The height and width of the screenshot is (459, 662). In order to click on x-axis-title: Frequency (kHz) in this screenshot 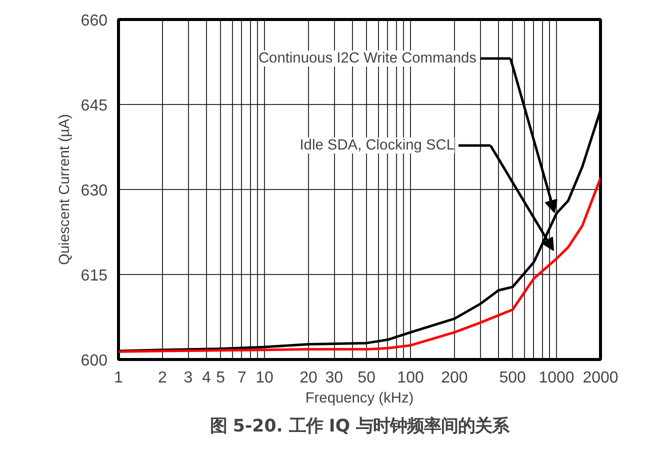, I will do `click(359, 398)`.